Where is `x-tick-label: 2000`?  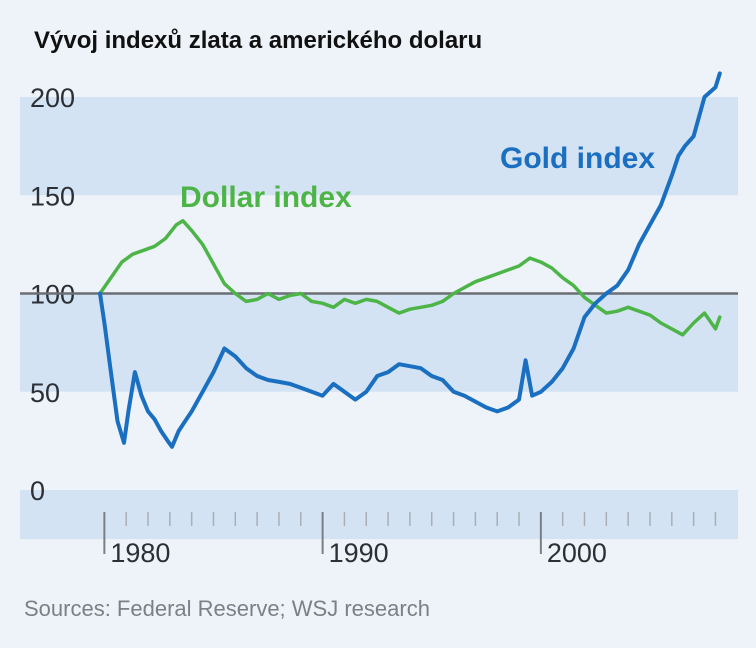
x-tick-label: 2000 is located at coordinates (577, 553).